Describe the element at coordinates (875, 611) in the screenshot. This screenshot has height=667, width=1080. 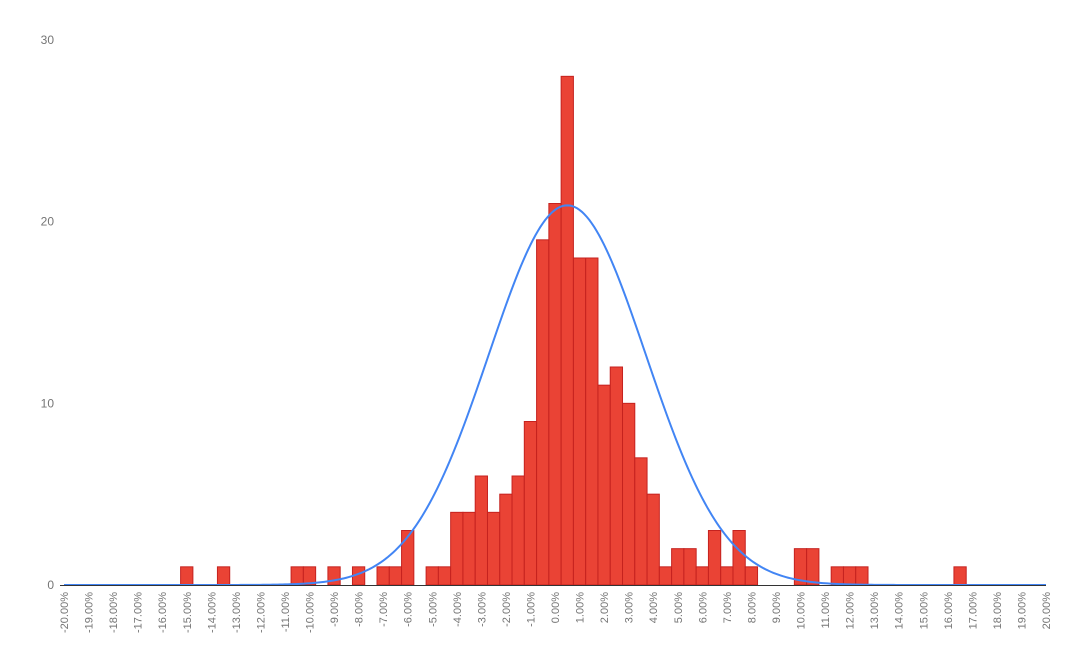
I see `x-tick-label: 13.00%` at that location.